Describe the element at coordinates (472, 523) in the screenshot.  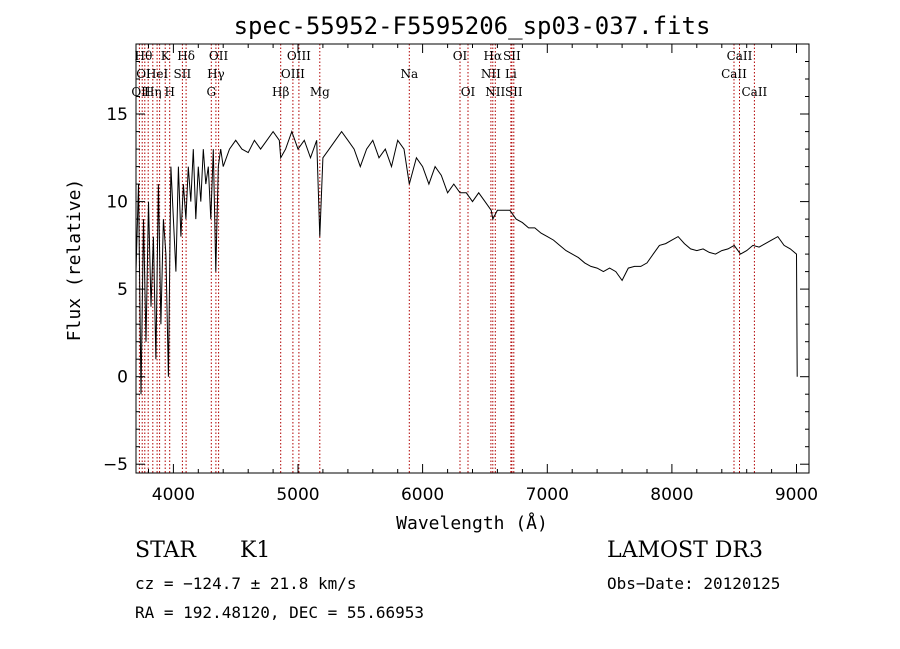
I see `x-axis-label: Wavelength (Å)` at that location.